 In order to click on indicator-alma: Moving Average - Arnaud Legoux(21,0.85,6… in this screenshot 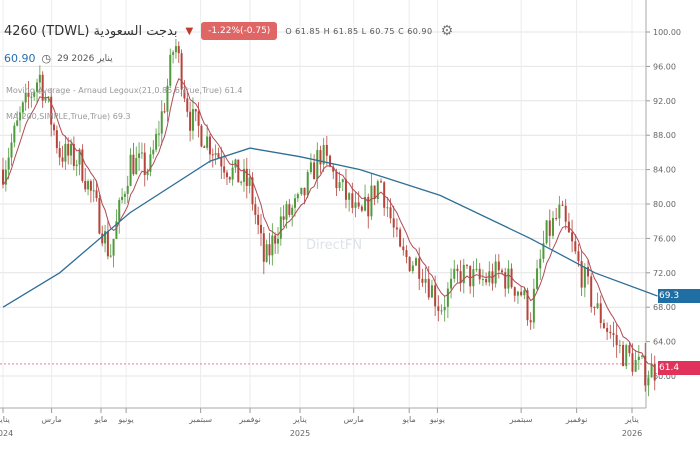, I will do `click(124, 90)`.